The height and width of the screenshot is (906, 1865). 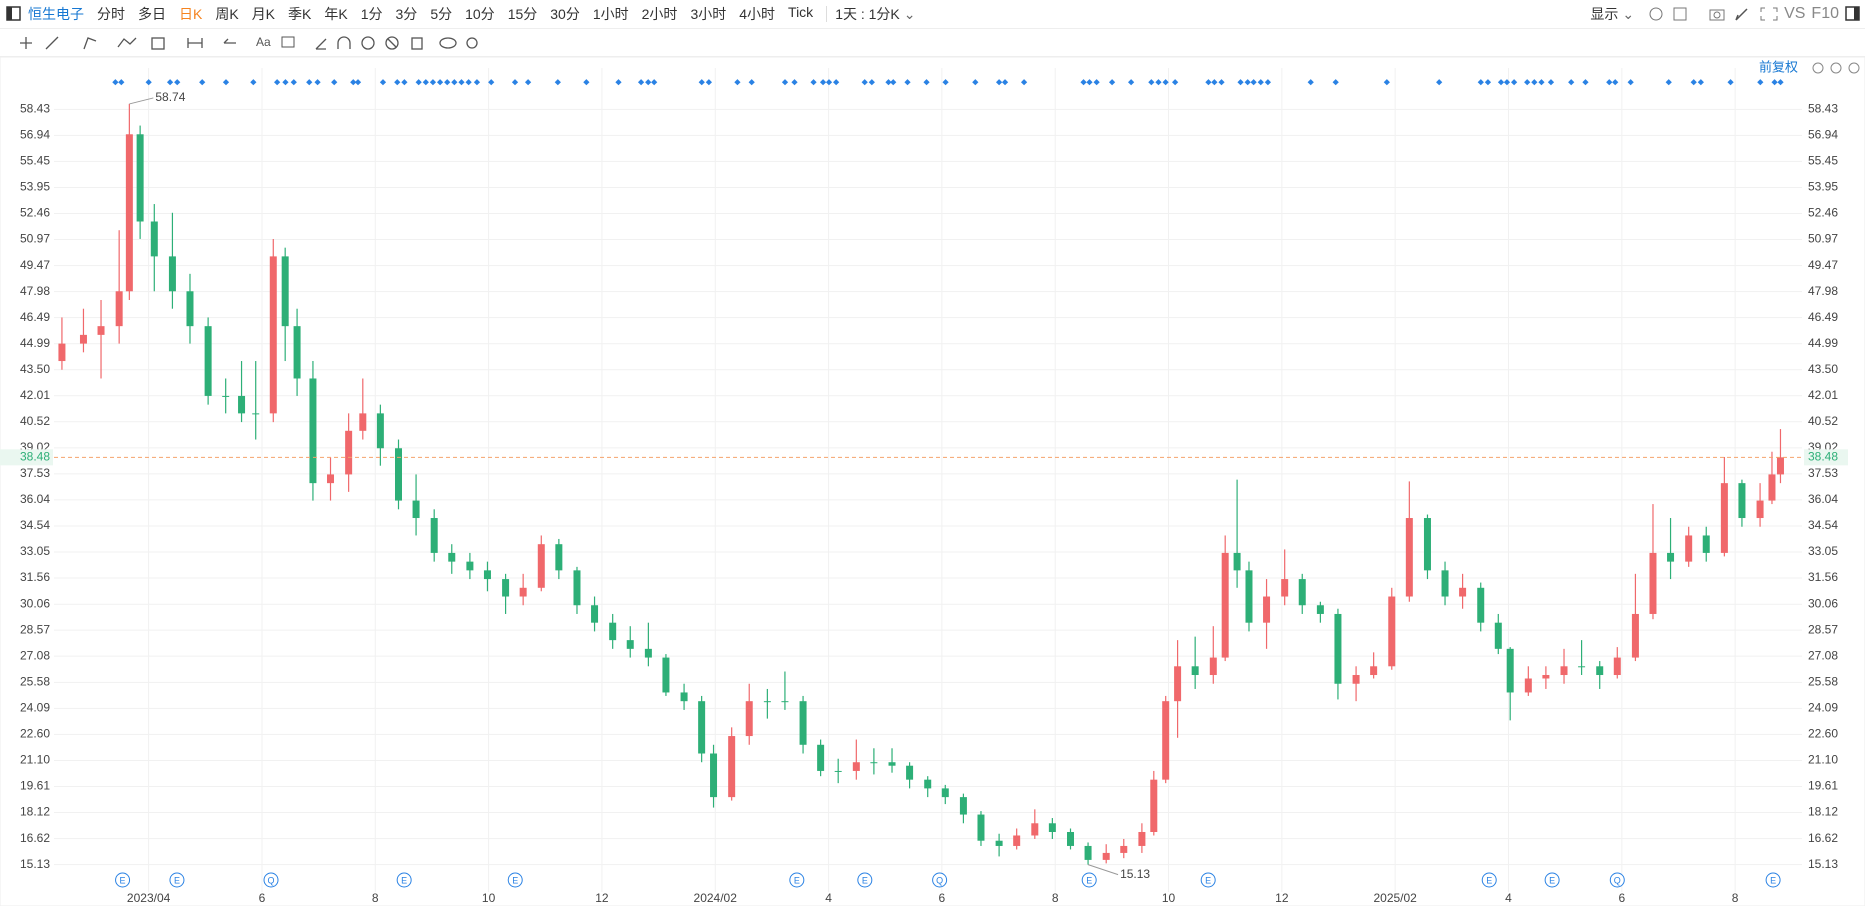 I want to click on period-button: Tick, so click(x=801, y=12).